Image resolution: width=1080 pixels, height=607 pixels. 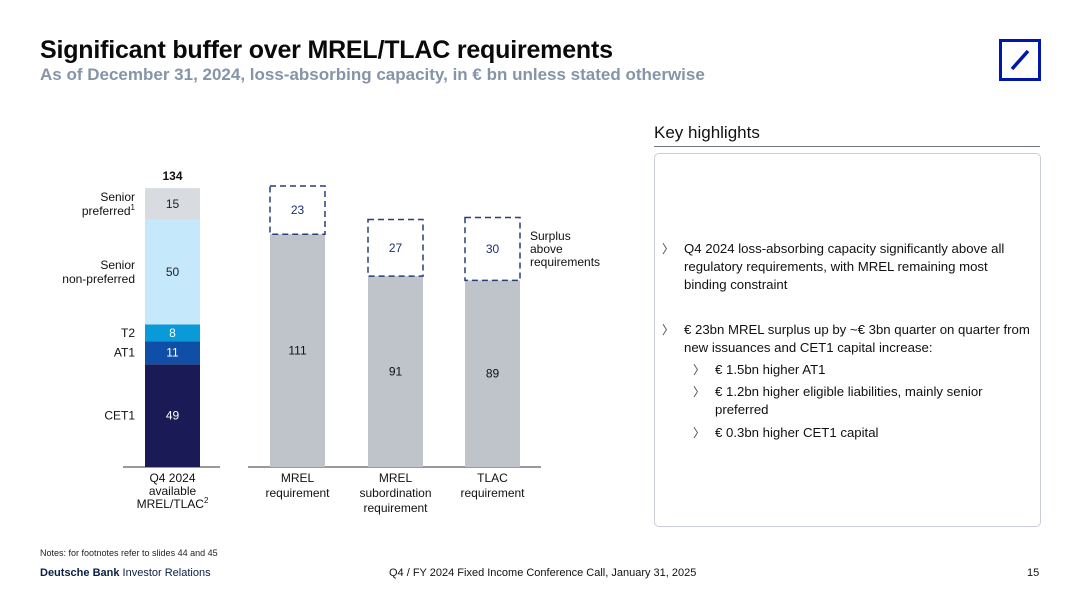 What do you see at coordinates (98, 279) in the screenshot?
I see `stacked-bar-segment-label: non-preferred` at bounding box center [98, 279].